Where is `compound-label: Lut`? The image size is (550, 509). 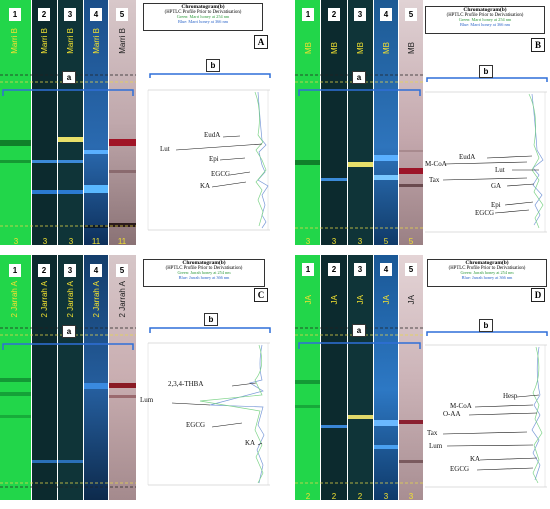 compound-label: Lut is located at coordinates (500, 170).